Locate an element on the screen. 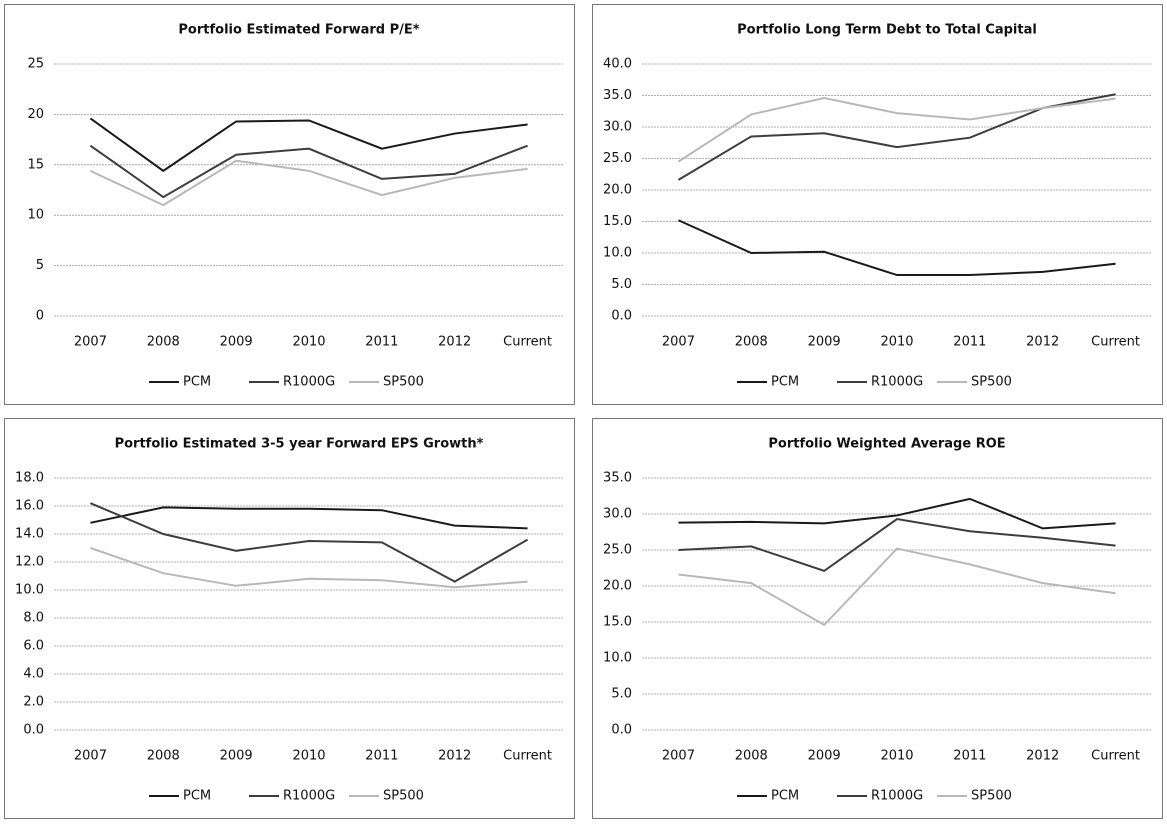 The image size is (1167, 824). y-tick-label: 12.0 is located at coordinates (29, 562).